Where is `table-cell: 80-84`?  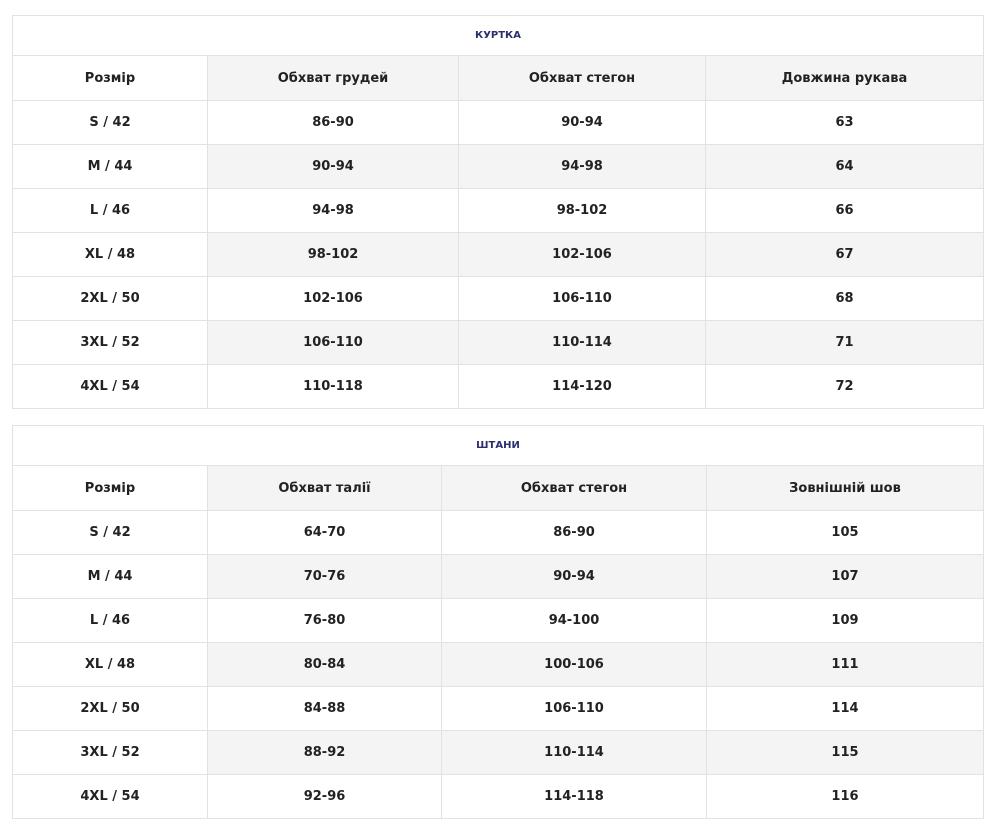
table-cell: 80-84 is located at coordinates (324, 664).